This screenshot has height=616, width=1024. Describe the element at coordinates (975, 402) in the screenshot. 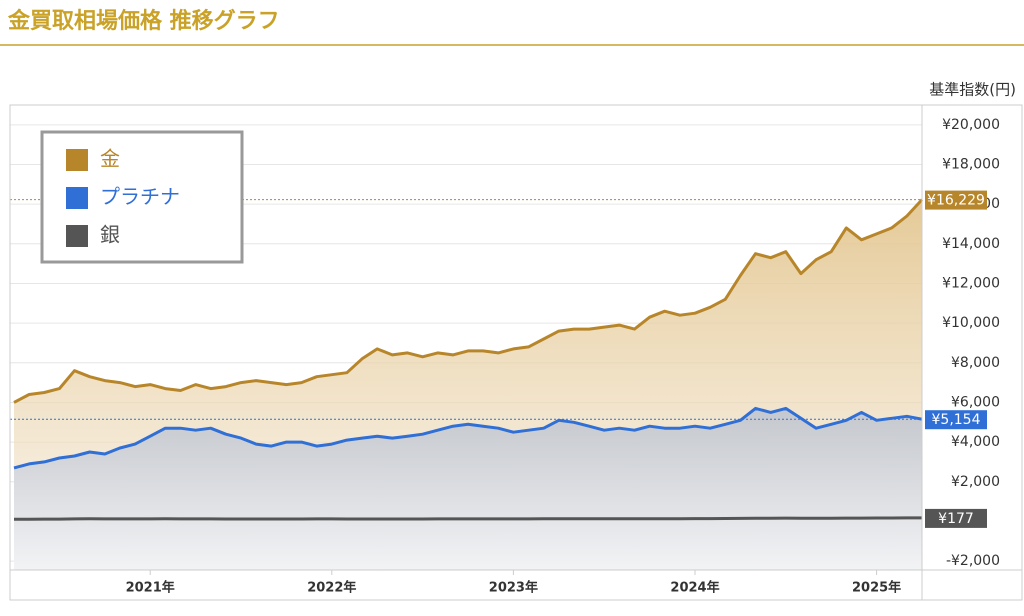

I see `y-tick-label: ¥6,000` at that location.